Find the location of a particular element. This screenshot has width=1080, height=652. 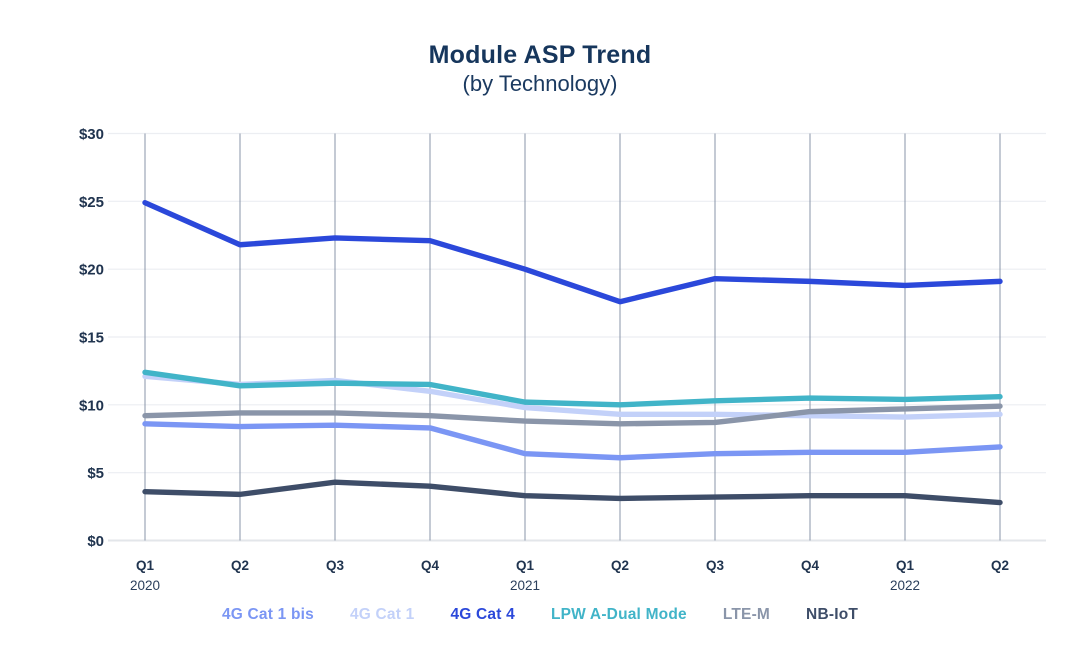

y-axis-tick-label: $0 is located at coordinates (95, 541).